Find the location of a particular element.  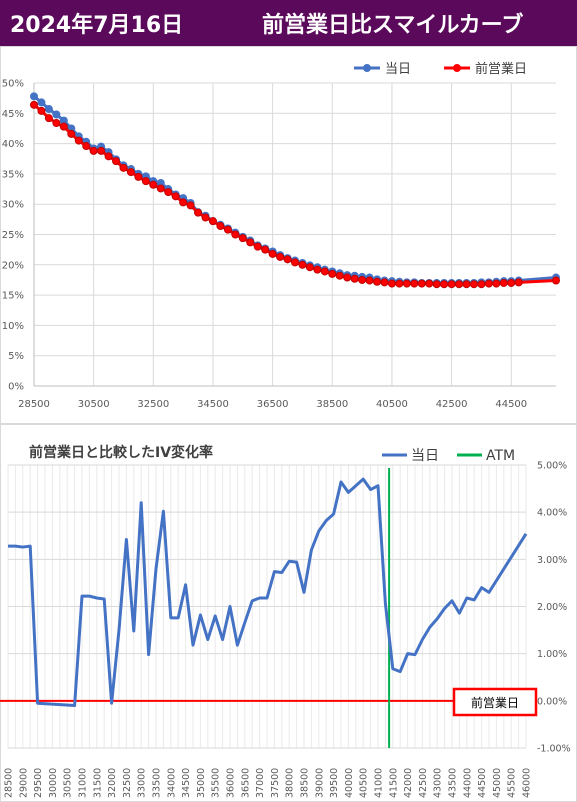

x-tick-label: 44000 is located at coordinates (467, 783).